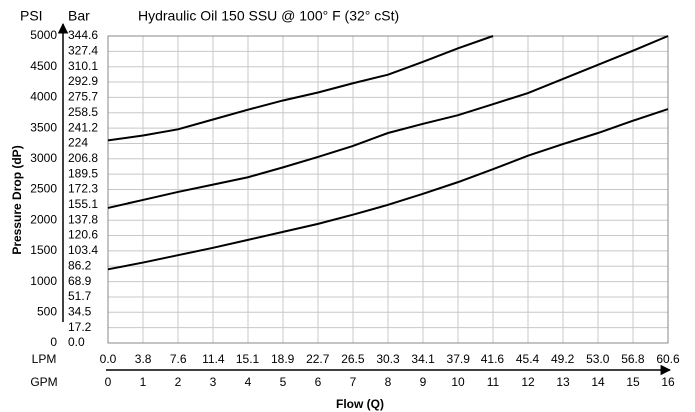  I want to click on x2-tick-label: 45.4, so click(528, 359).